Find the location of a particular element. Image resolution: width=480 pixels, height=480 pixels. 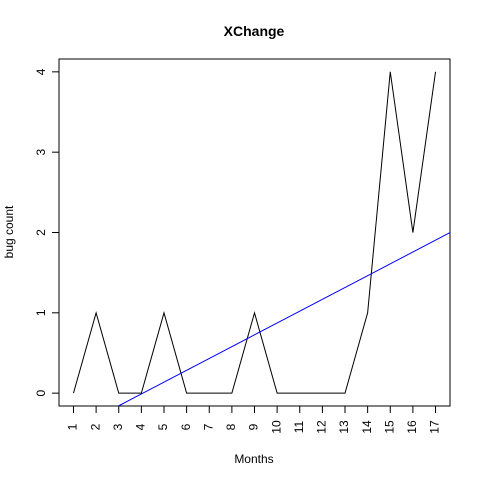

x-tick-label: 12 is located at coordinates (322, 427).